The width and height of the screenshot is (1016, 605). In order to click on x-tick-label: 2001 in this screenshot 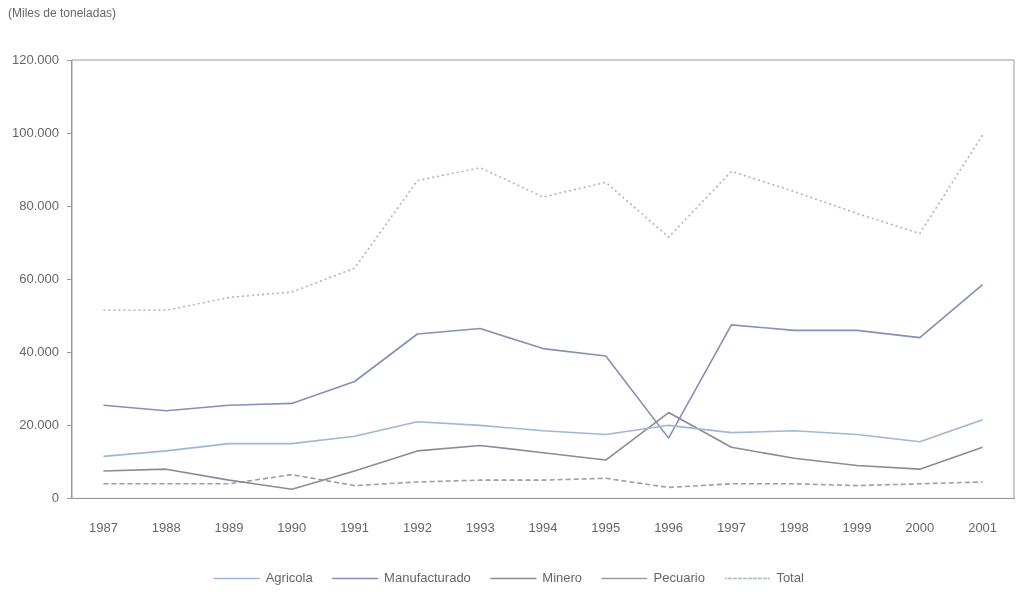, I will do `click(983, 527)`.